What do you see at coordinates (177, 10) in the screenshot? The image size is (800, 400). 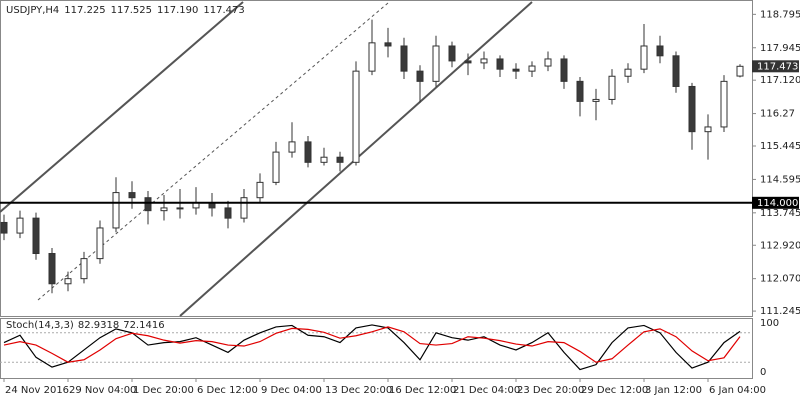 I see `ohlc-value: 117.190` at bounding box center [177, 10].